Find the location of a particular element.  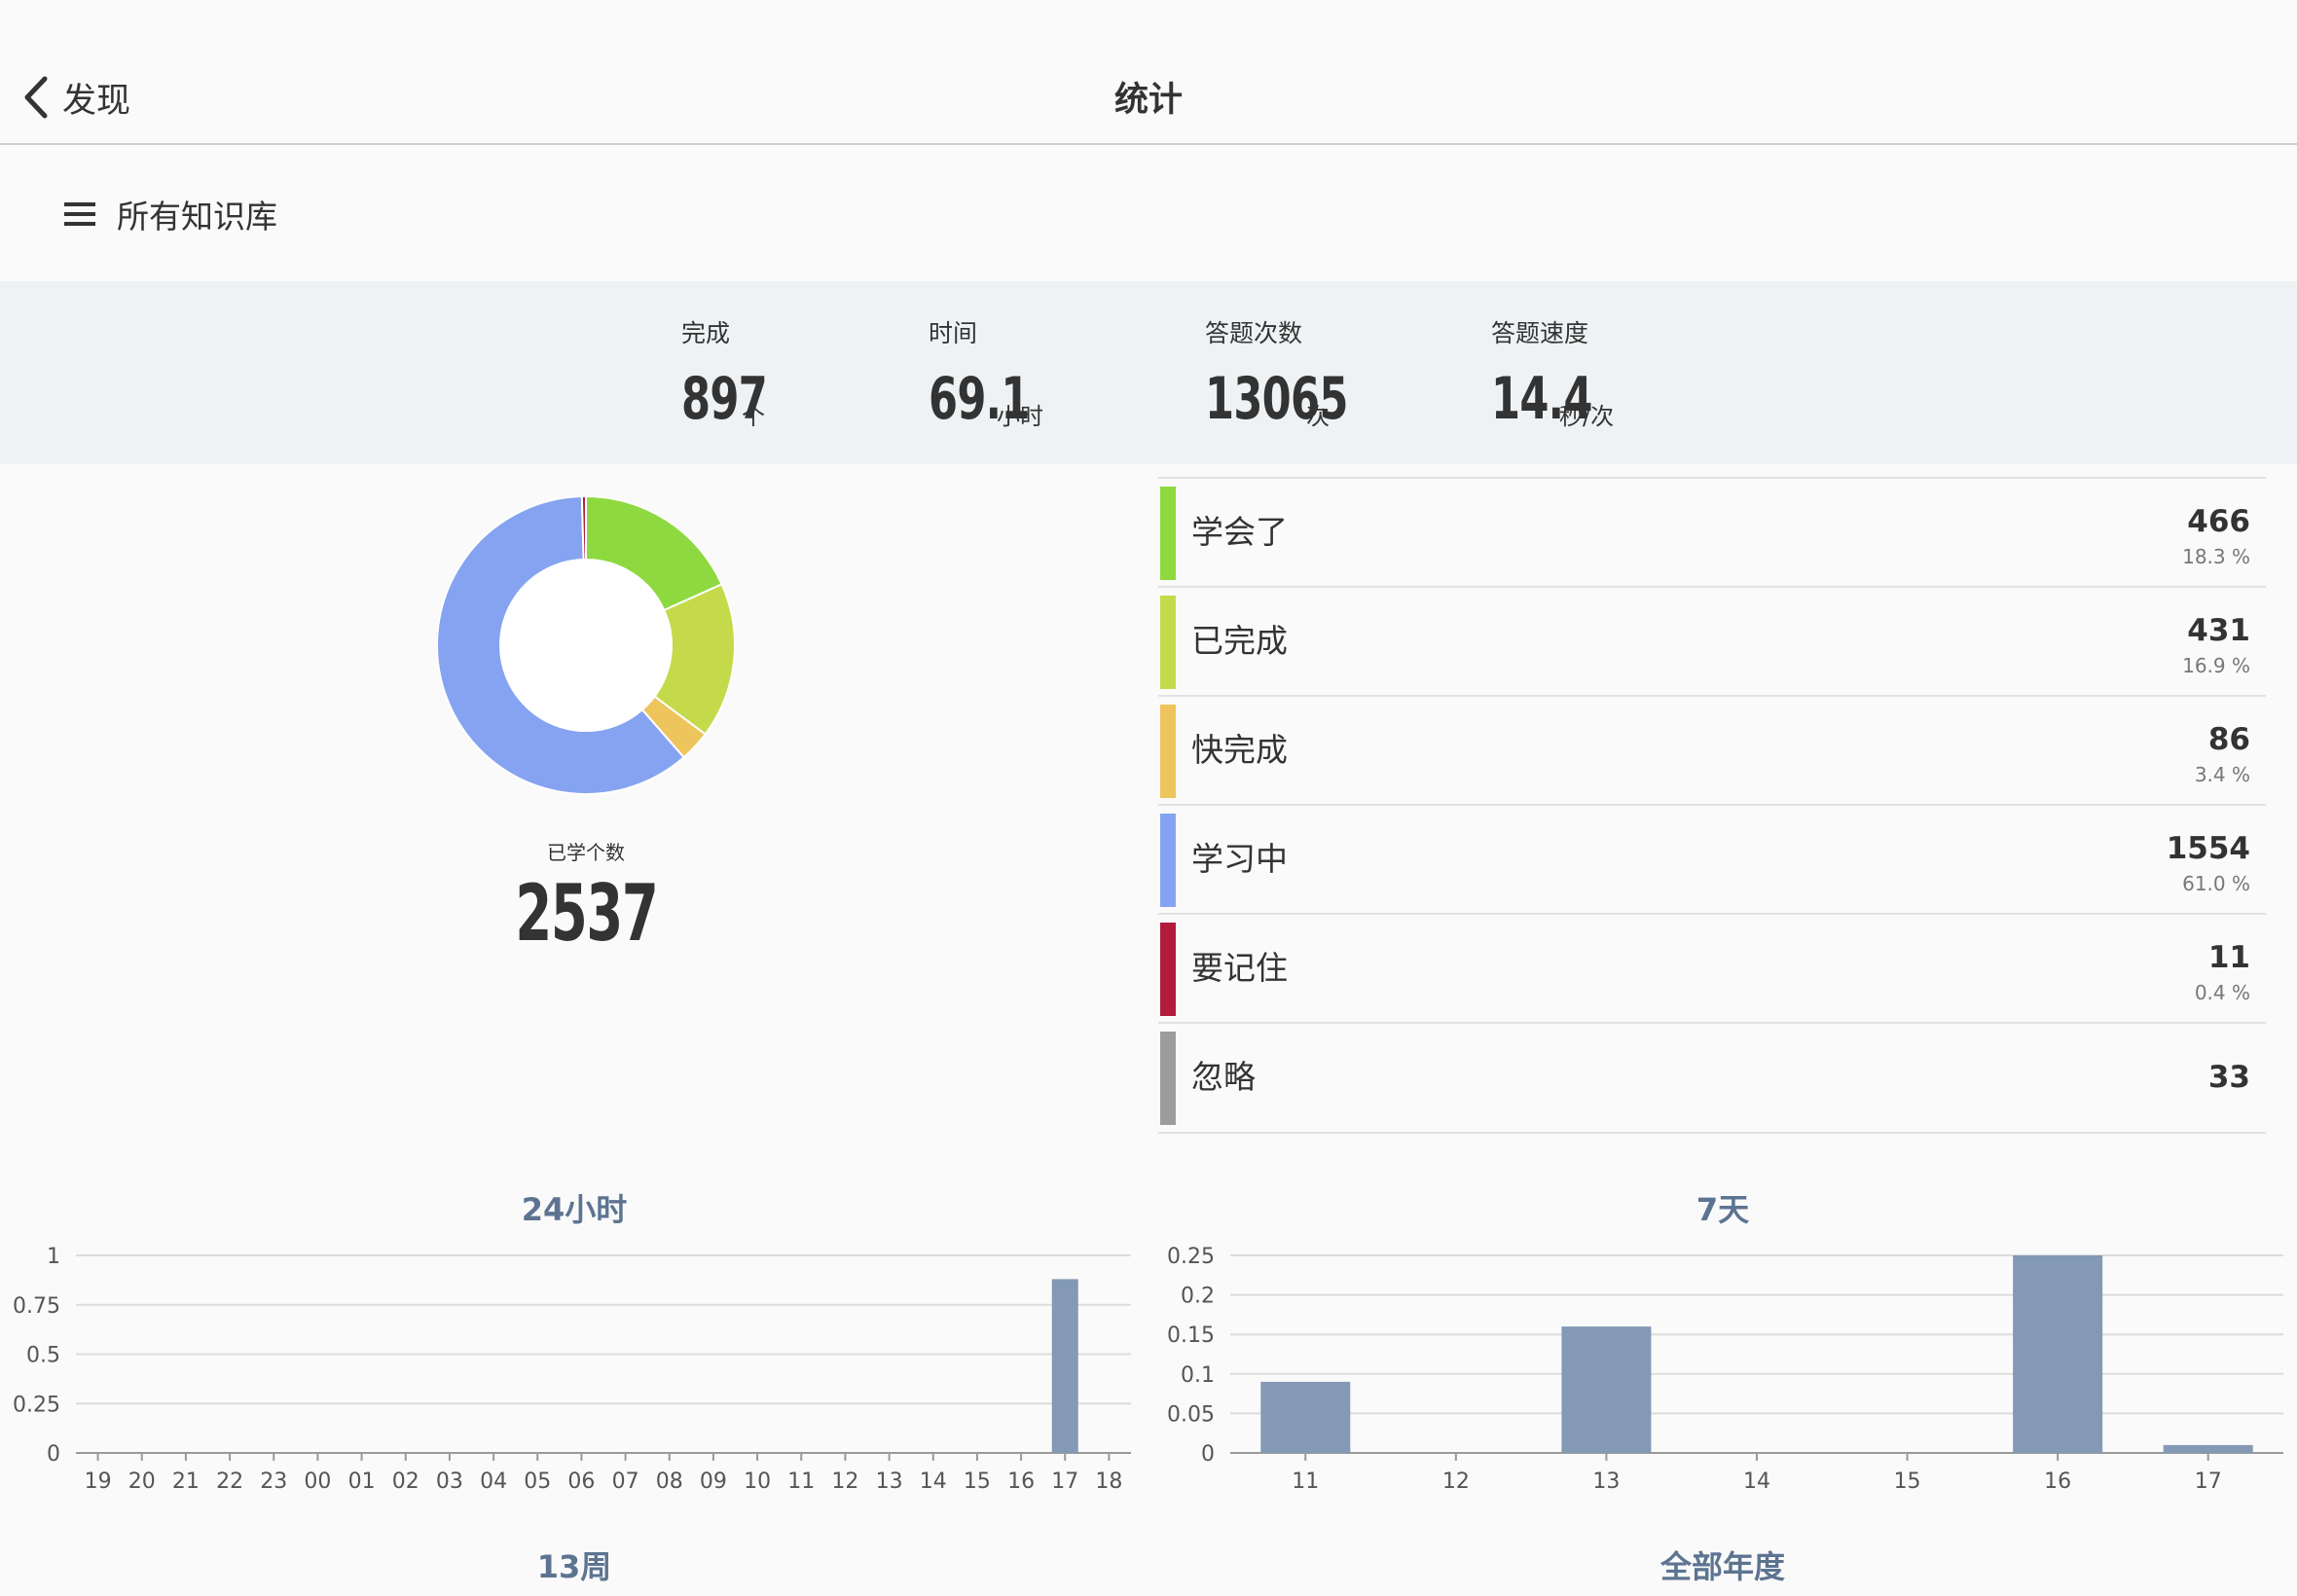

stat-label: 时间 is located at coordinates (953, 333).